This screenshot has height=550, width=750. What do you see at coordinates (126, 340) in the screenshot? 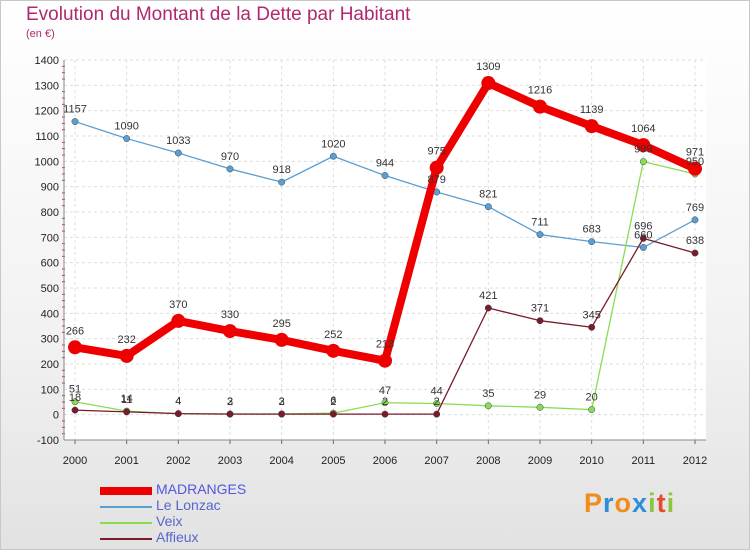
I see `data-label: 232` at bounding box center [126, 340].